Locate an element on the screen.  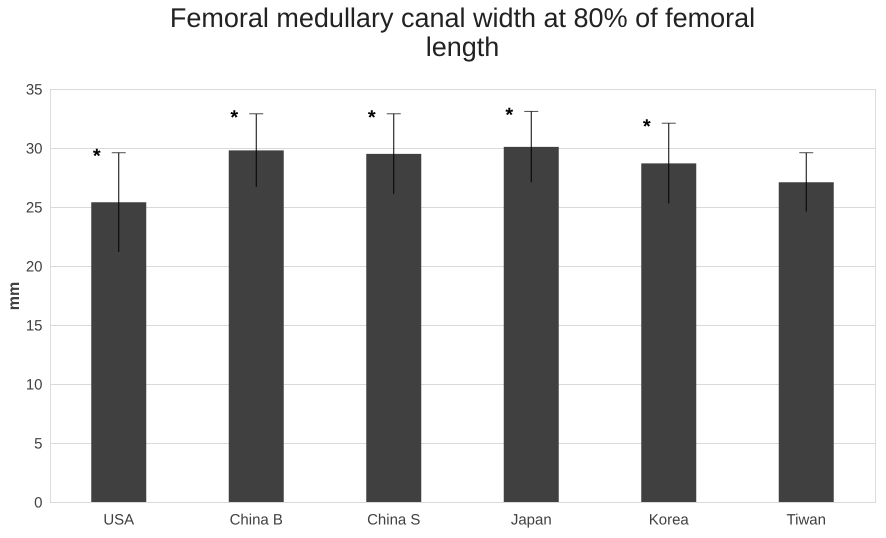
y-tick-label: 30 is located at coordinates (34, 149).